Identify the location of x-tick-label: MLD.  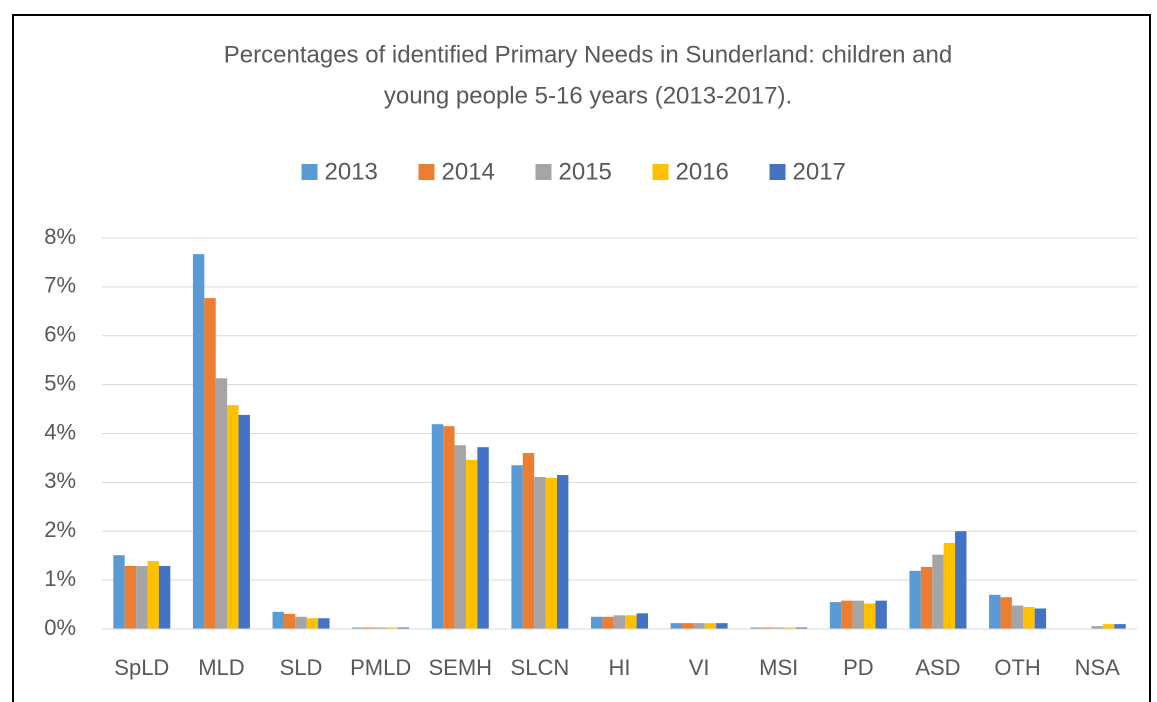
(221, 667).